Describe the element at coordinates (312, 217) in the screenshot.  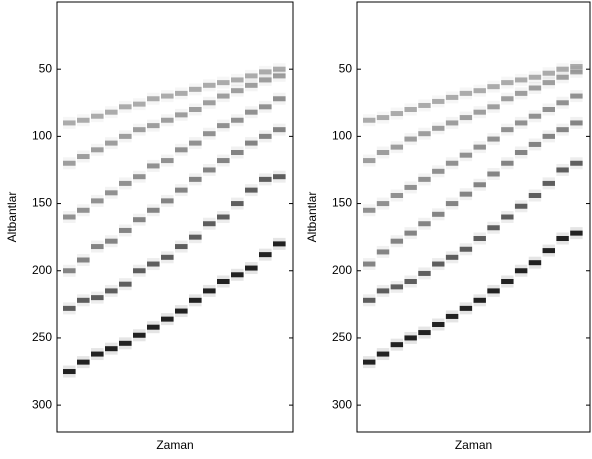
I see `y-axis-label: Altbantlar` at that location.